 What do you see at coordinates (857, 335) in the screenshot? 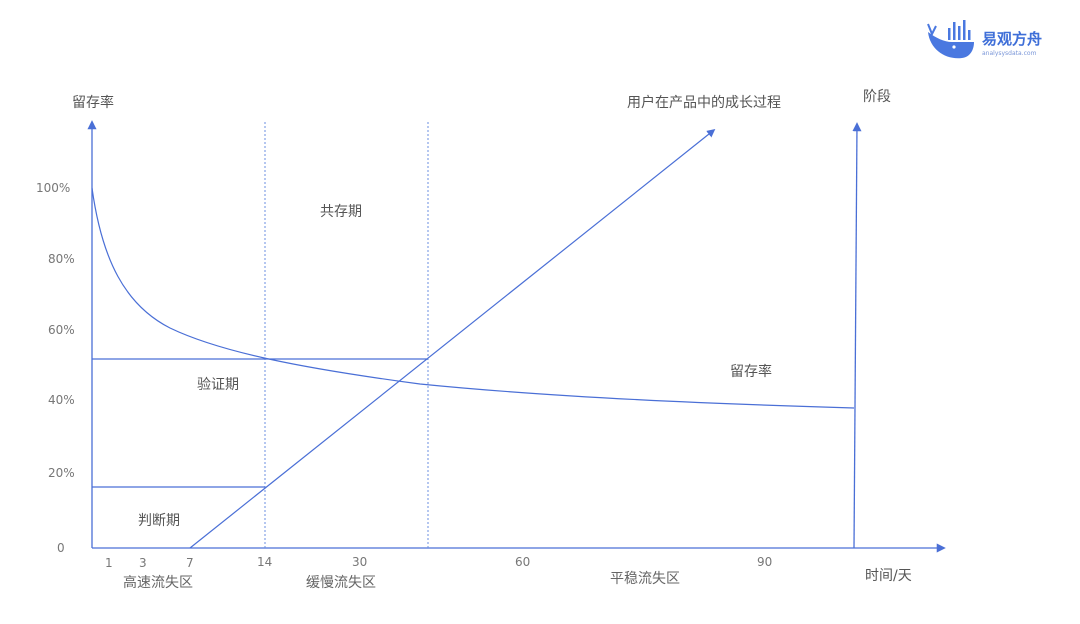
I see `y-axis-right` at bounding box center [857, 335].